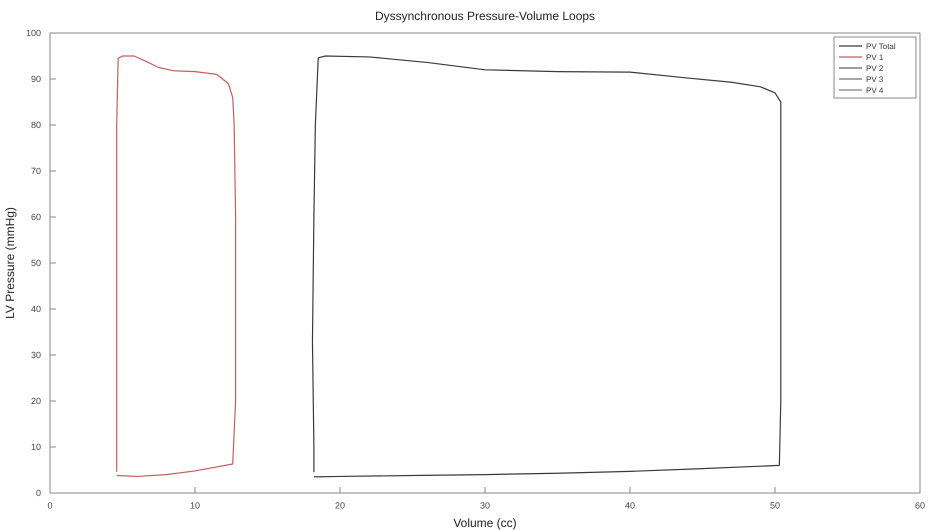 This screenshot has height=531, width=934. What do you see at coordinates (35, 79) in the screenshot?
I see `y-tick-label: 90` at bounding box center [35, 79].